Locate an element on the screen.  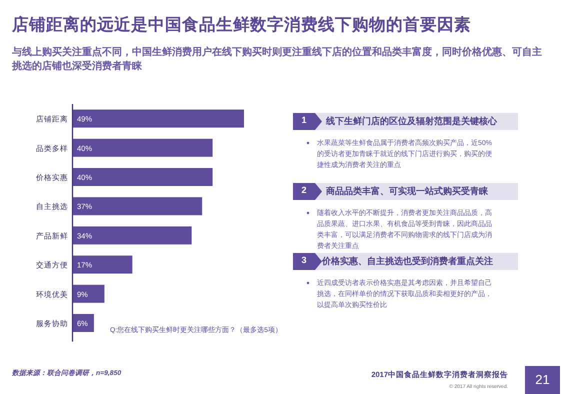
text: 3 is located at coordinates (304, 260).